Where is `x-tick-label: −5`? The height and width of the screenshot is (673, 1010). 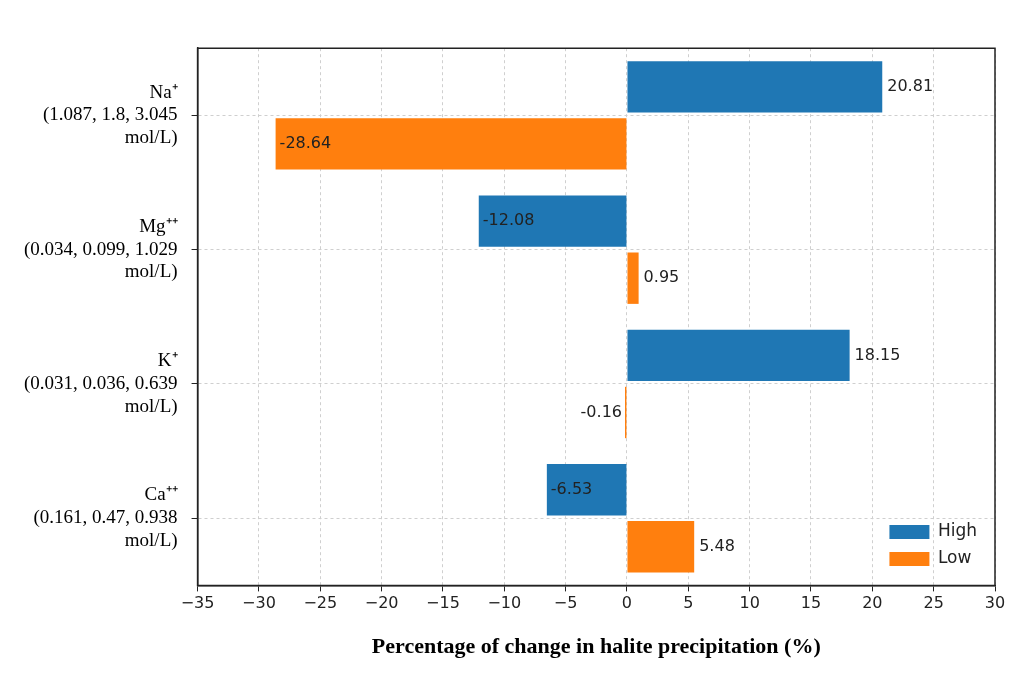 x-tick-label: −5 is located at coordinates (565, 603).